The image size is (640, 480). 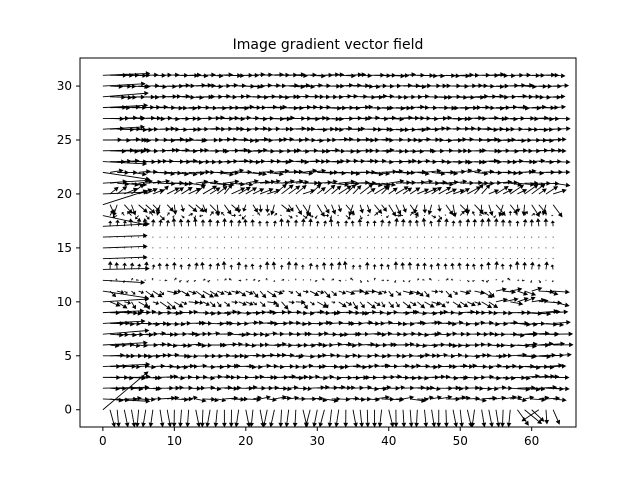 What do you see at coordinates (64, 248) in the screenshot?
I see `y-tick-label: 15` at bounding box center [64, 248].